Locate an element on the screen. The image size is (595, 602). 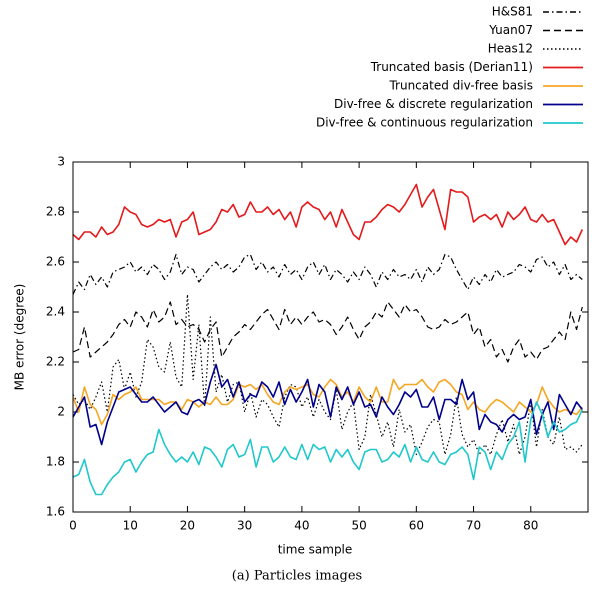
y-tick-label: 2.4 is located at coordinates (55, 312).